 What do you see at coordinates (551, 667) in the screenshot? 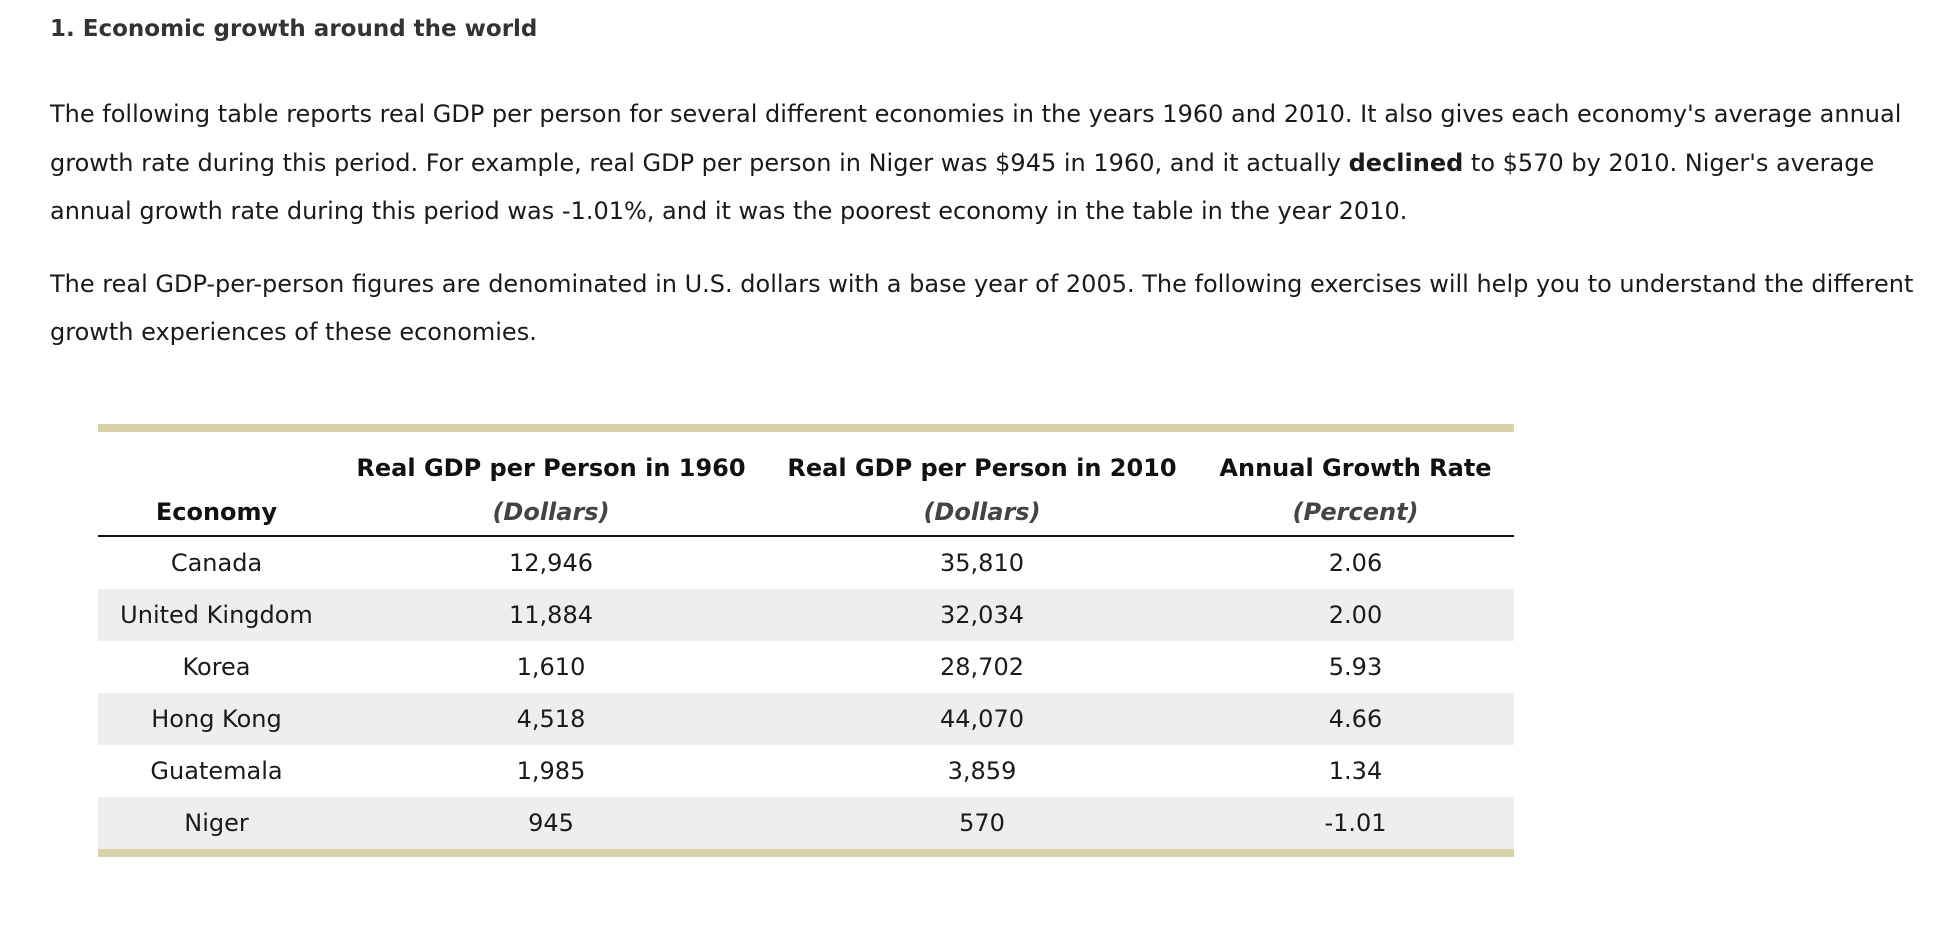
I see `cell-gdp1960: 1,610` at bounding box center [551, 667].